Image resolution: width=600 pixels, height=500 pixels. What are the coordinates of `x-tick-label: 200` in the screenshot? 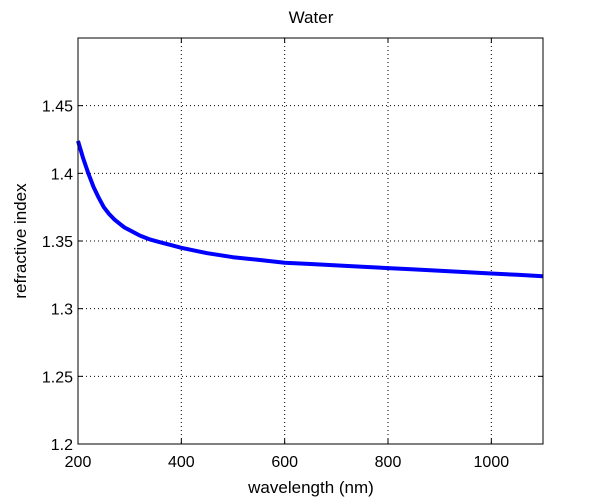 It's located at (78, 462).